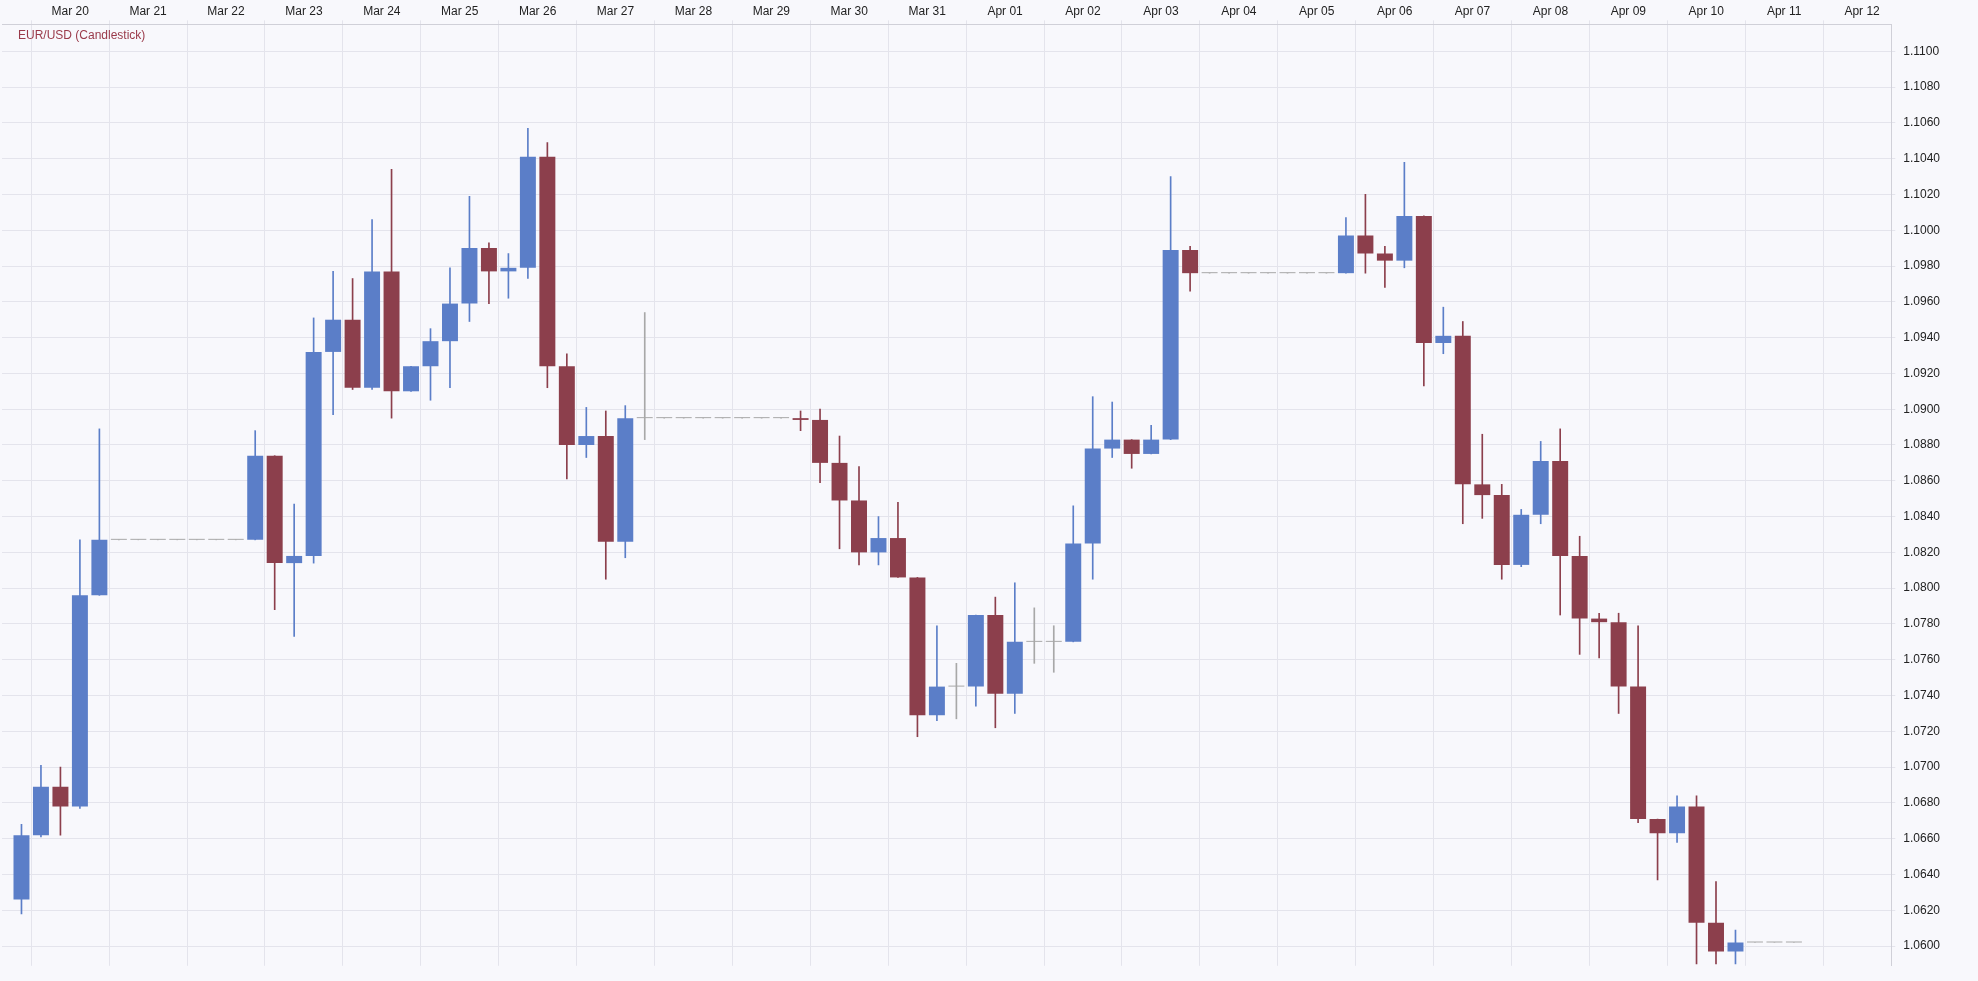 This screenshot has height=981, width=1978. Describe the element at coordinates (1922, 873) in the screenshot. I see `y-tick-label: 1.0640` at that location.